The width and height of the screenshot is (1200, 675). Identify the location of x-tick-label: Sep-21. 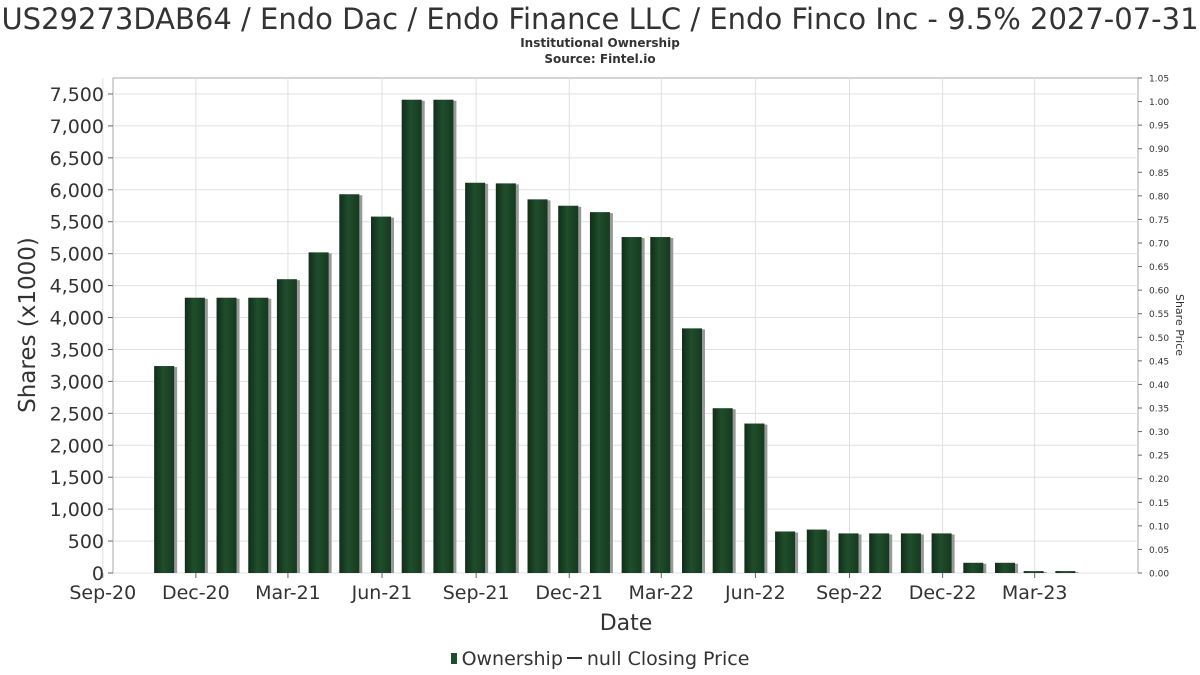
(476, 593).